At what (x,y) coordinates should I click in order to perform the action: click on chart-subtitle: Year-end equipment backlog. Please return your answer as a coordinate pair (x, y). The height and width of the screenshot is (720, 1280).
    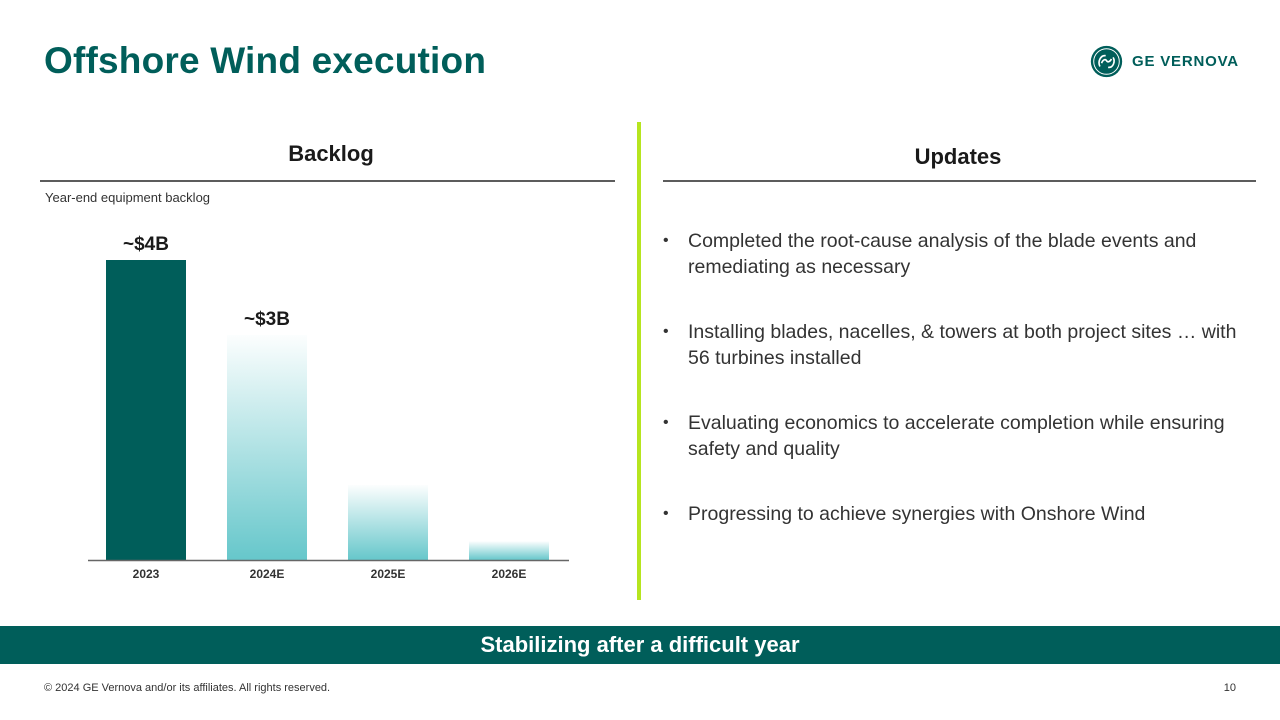
    Looking at the image, I should click on (128, 197).